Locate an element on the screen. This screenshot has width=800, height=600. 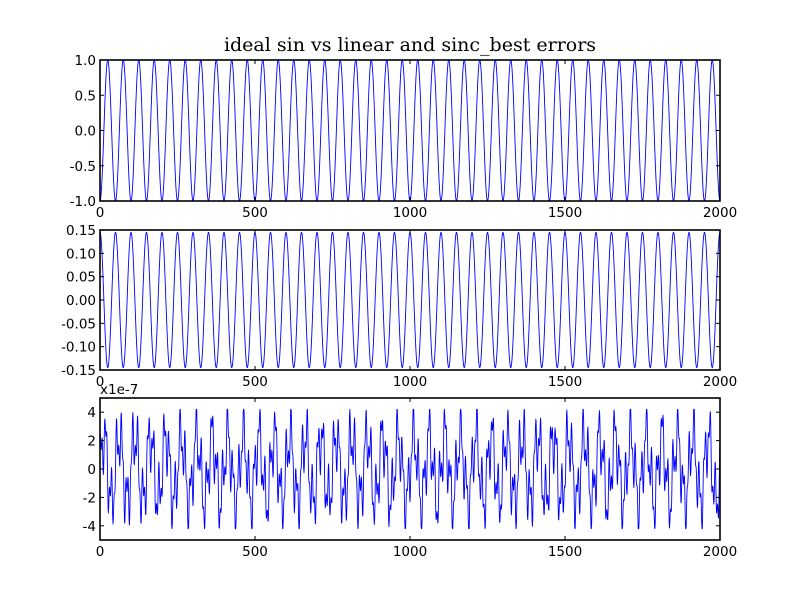
y-tick-label: 0 is located at coordinates (91, 470).